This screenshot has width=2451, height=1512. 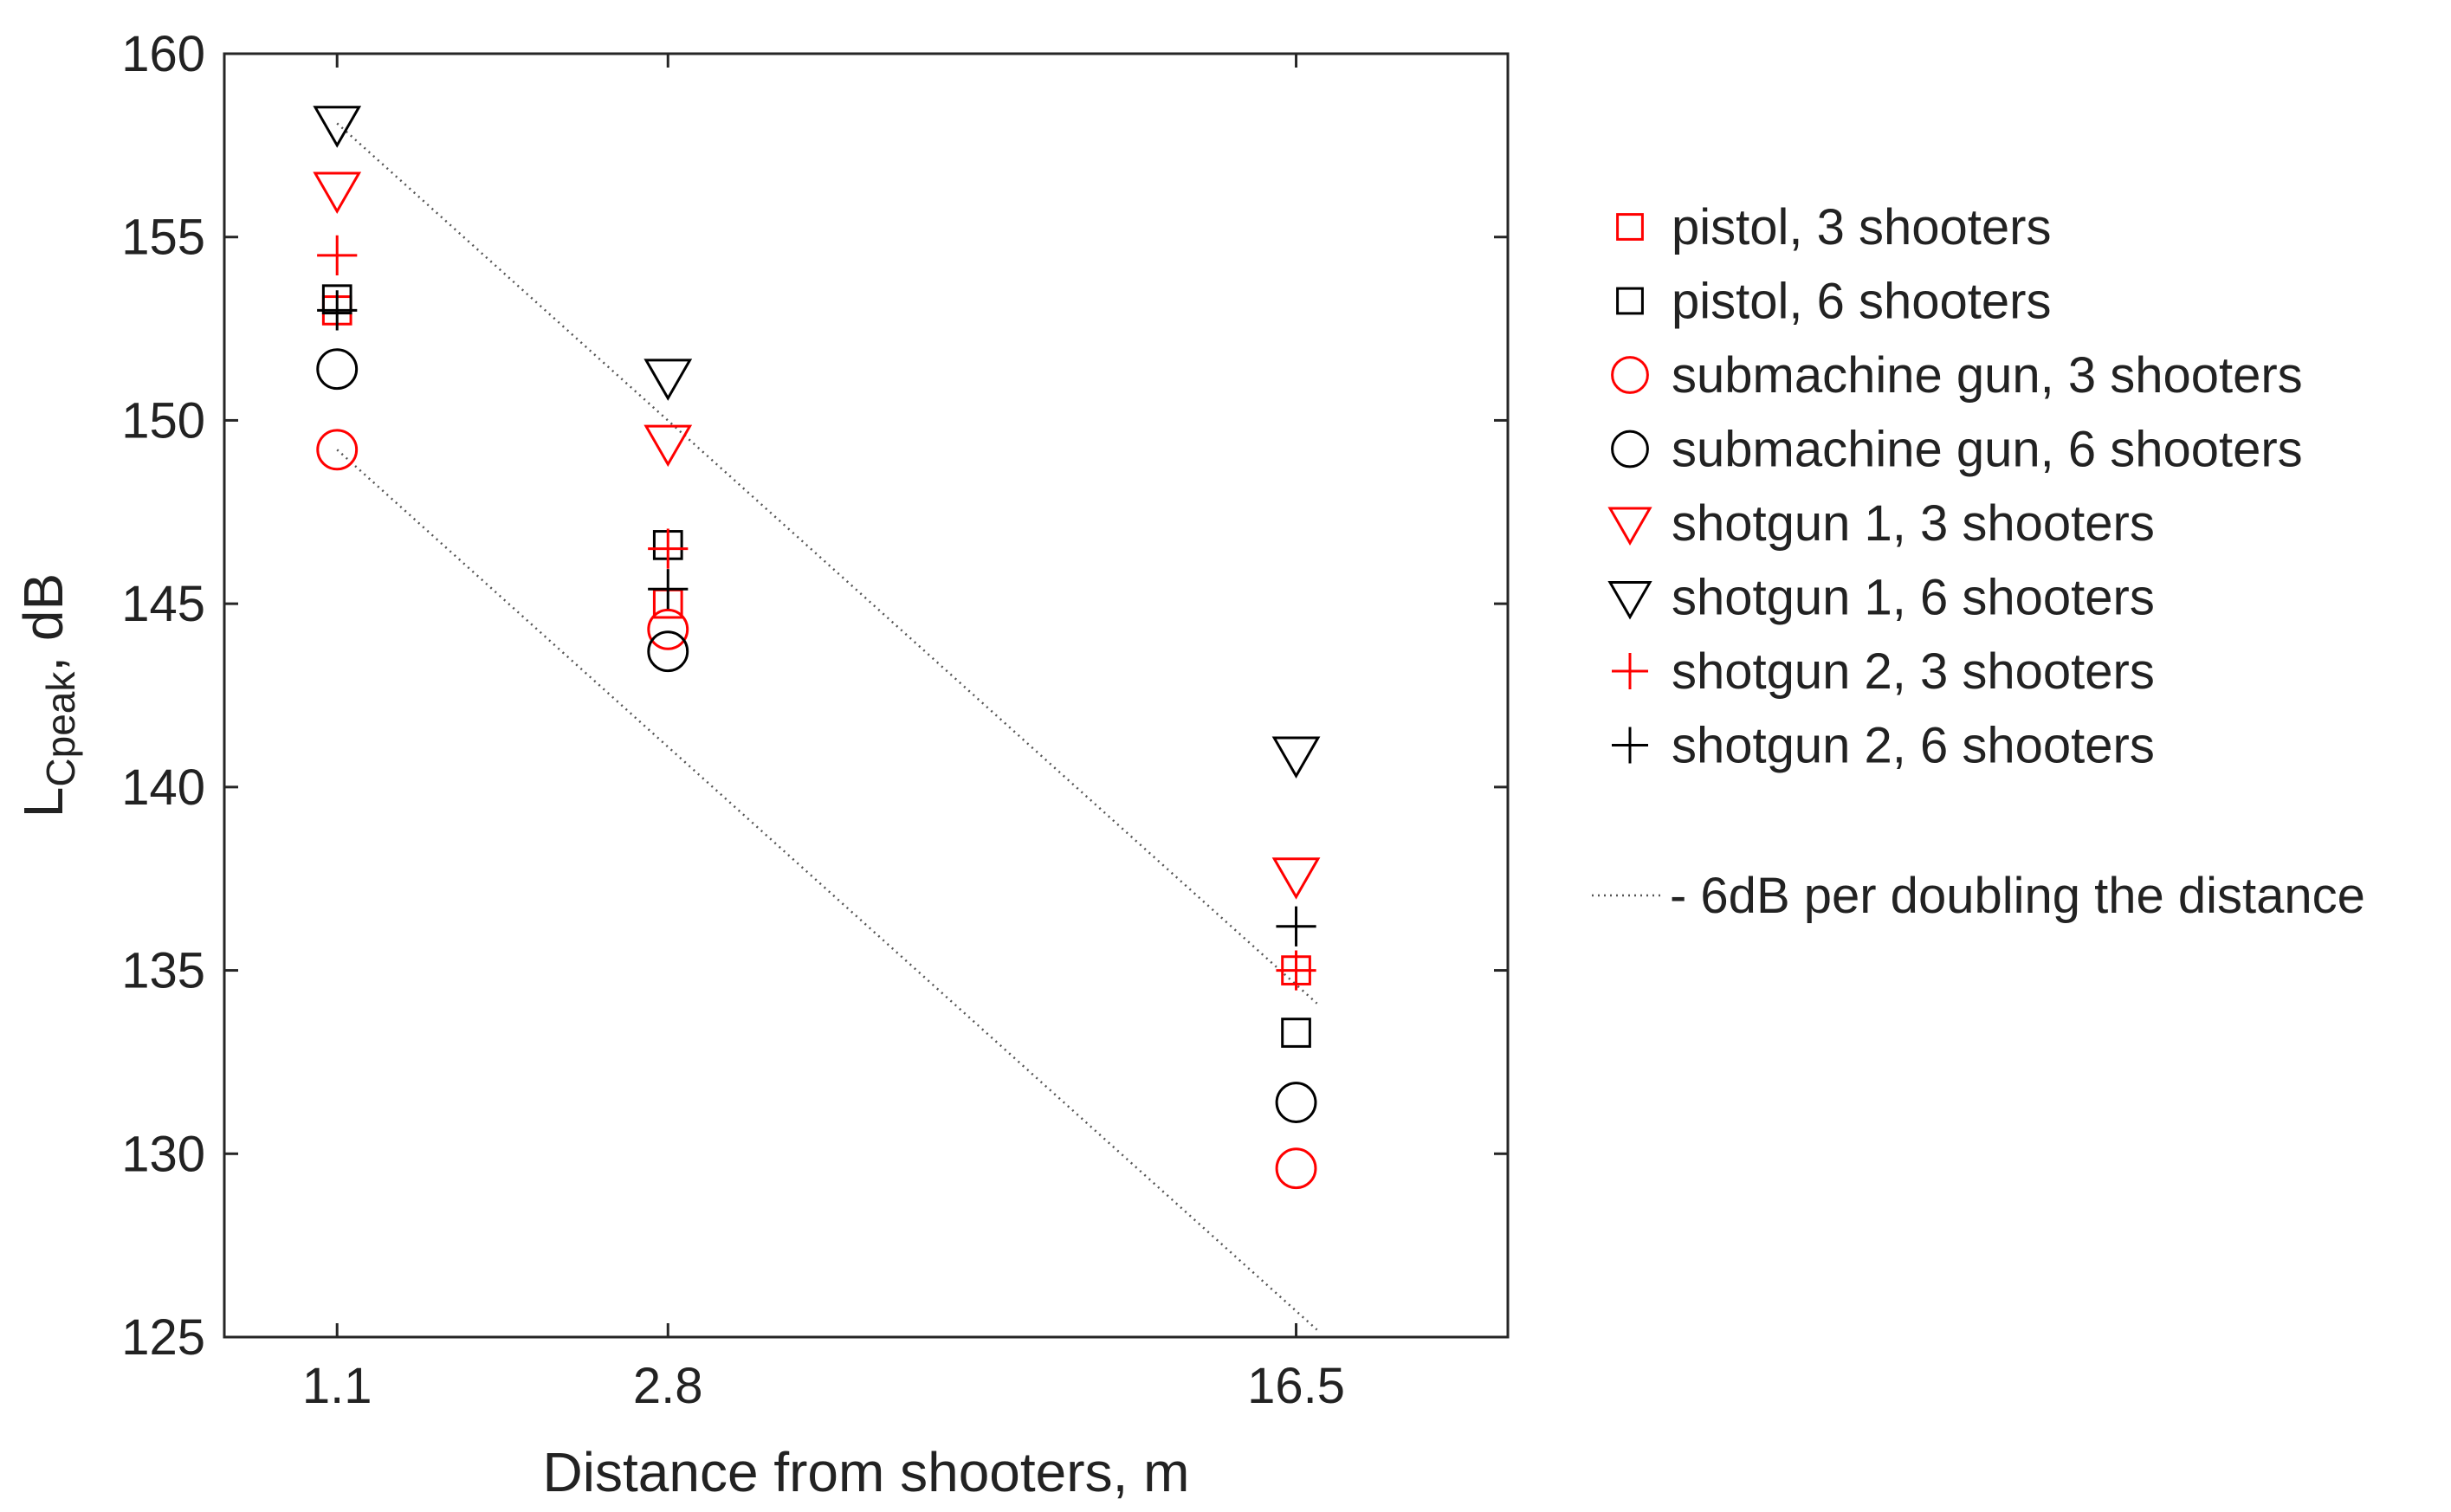 What do you see at coordinates (1296, 1386) in the screenshot?
I see `x-tick-label: 16.5` at bounding box center [1296, 1386].